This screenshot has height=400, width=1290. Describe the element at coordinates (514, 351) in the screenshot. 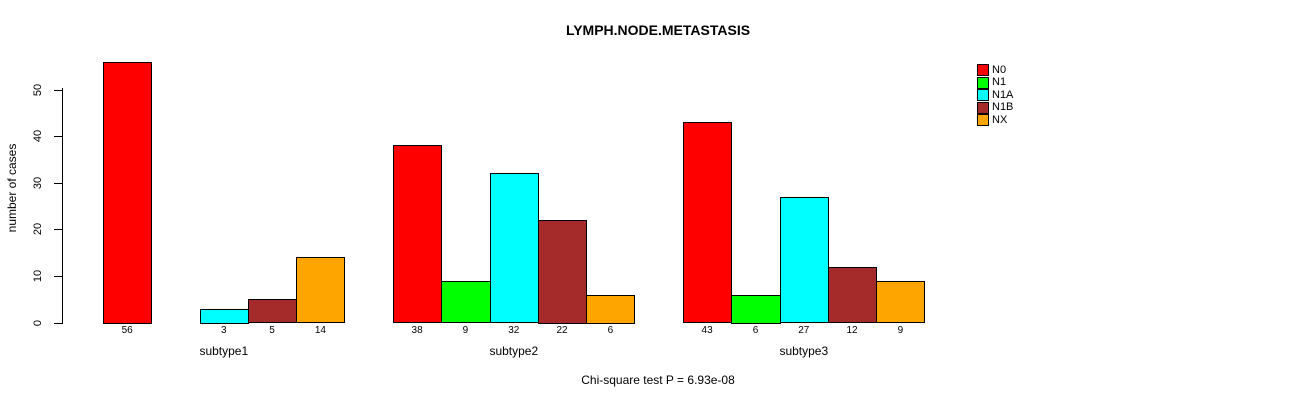

I see `x-category-label: subtype2` at that location.